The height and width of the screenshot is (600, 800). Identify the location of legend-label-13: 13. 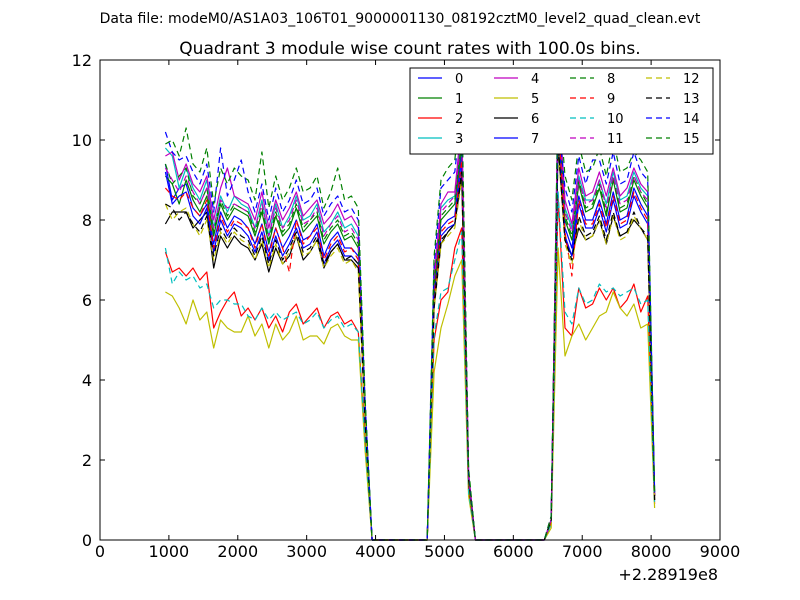
(691, 99).